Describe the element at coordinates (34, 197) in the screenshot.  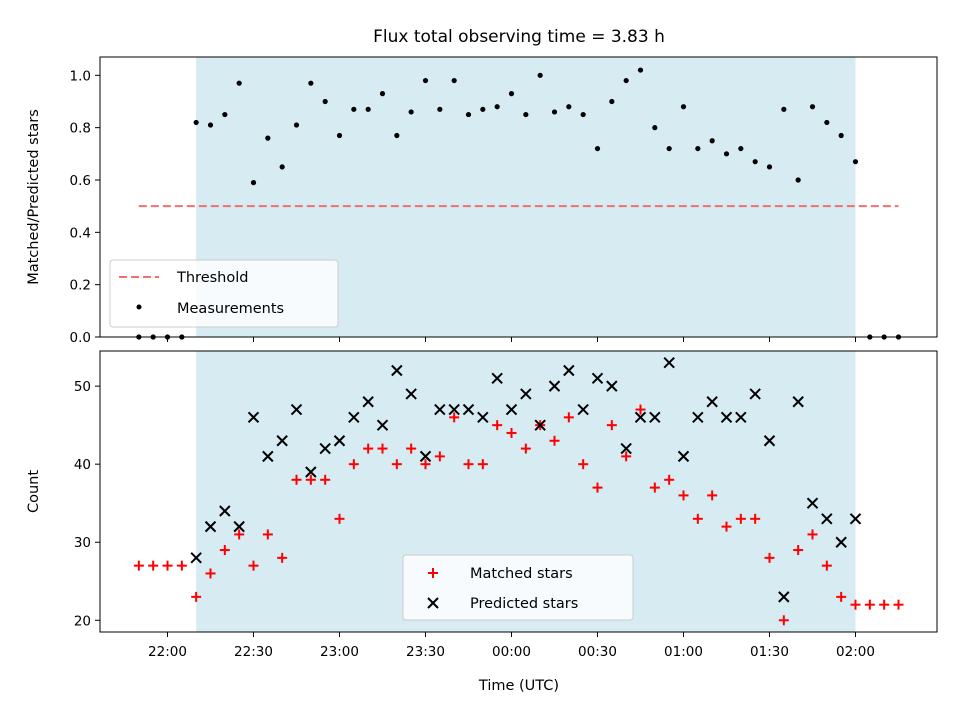
I see `top-y-axis-label: Matched/Predicted stars` at that location.